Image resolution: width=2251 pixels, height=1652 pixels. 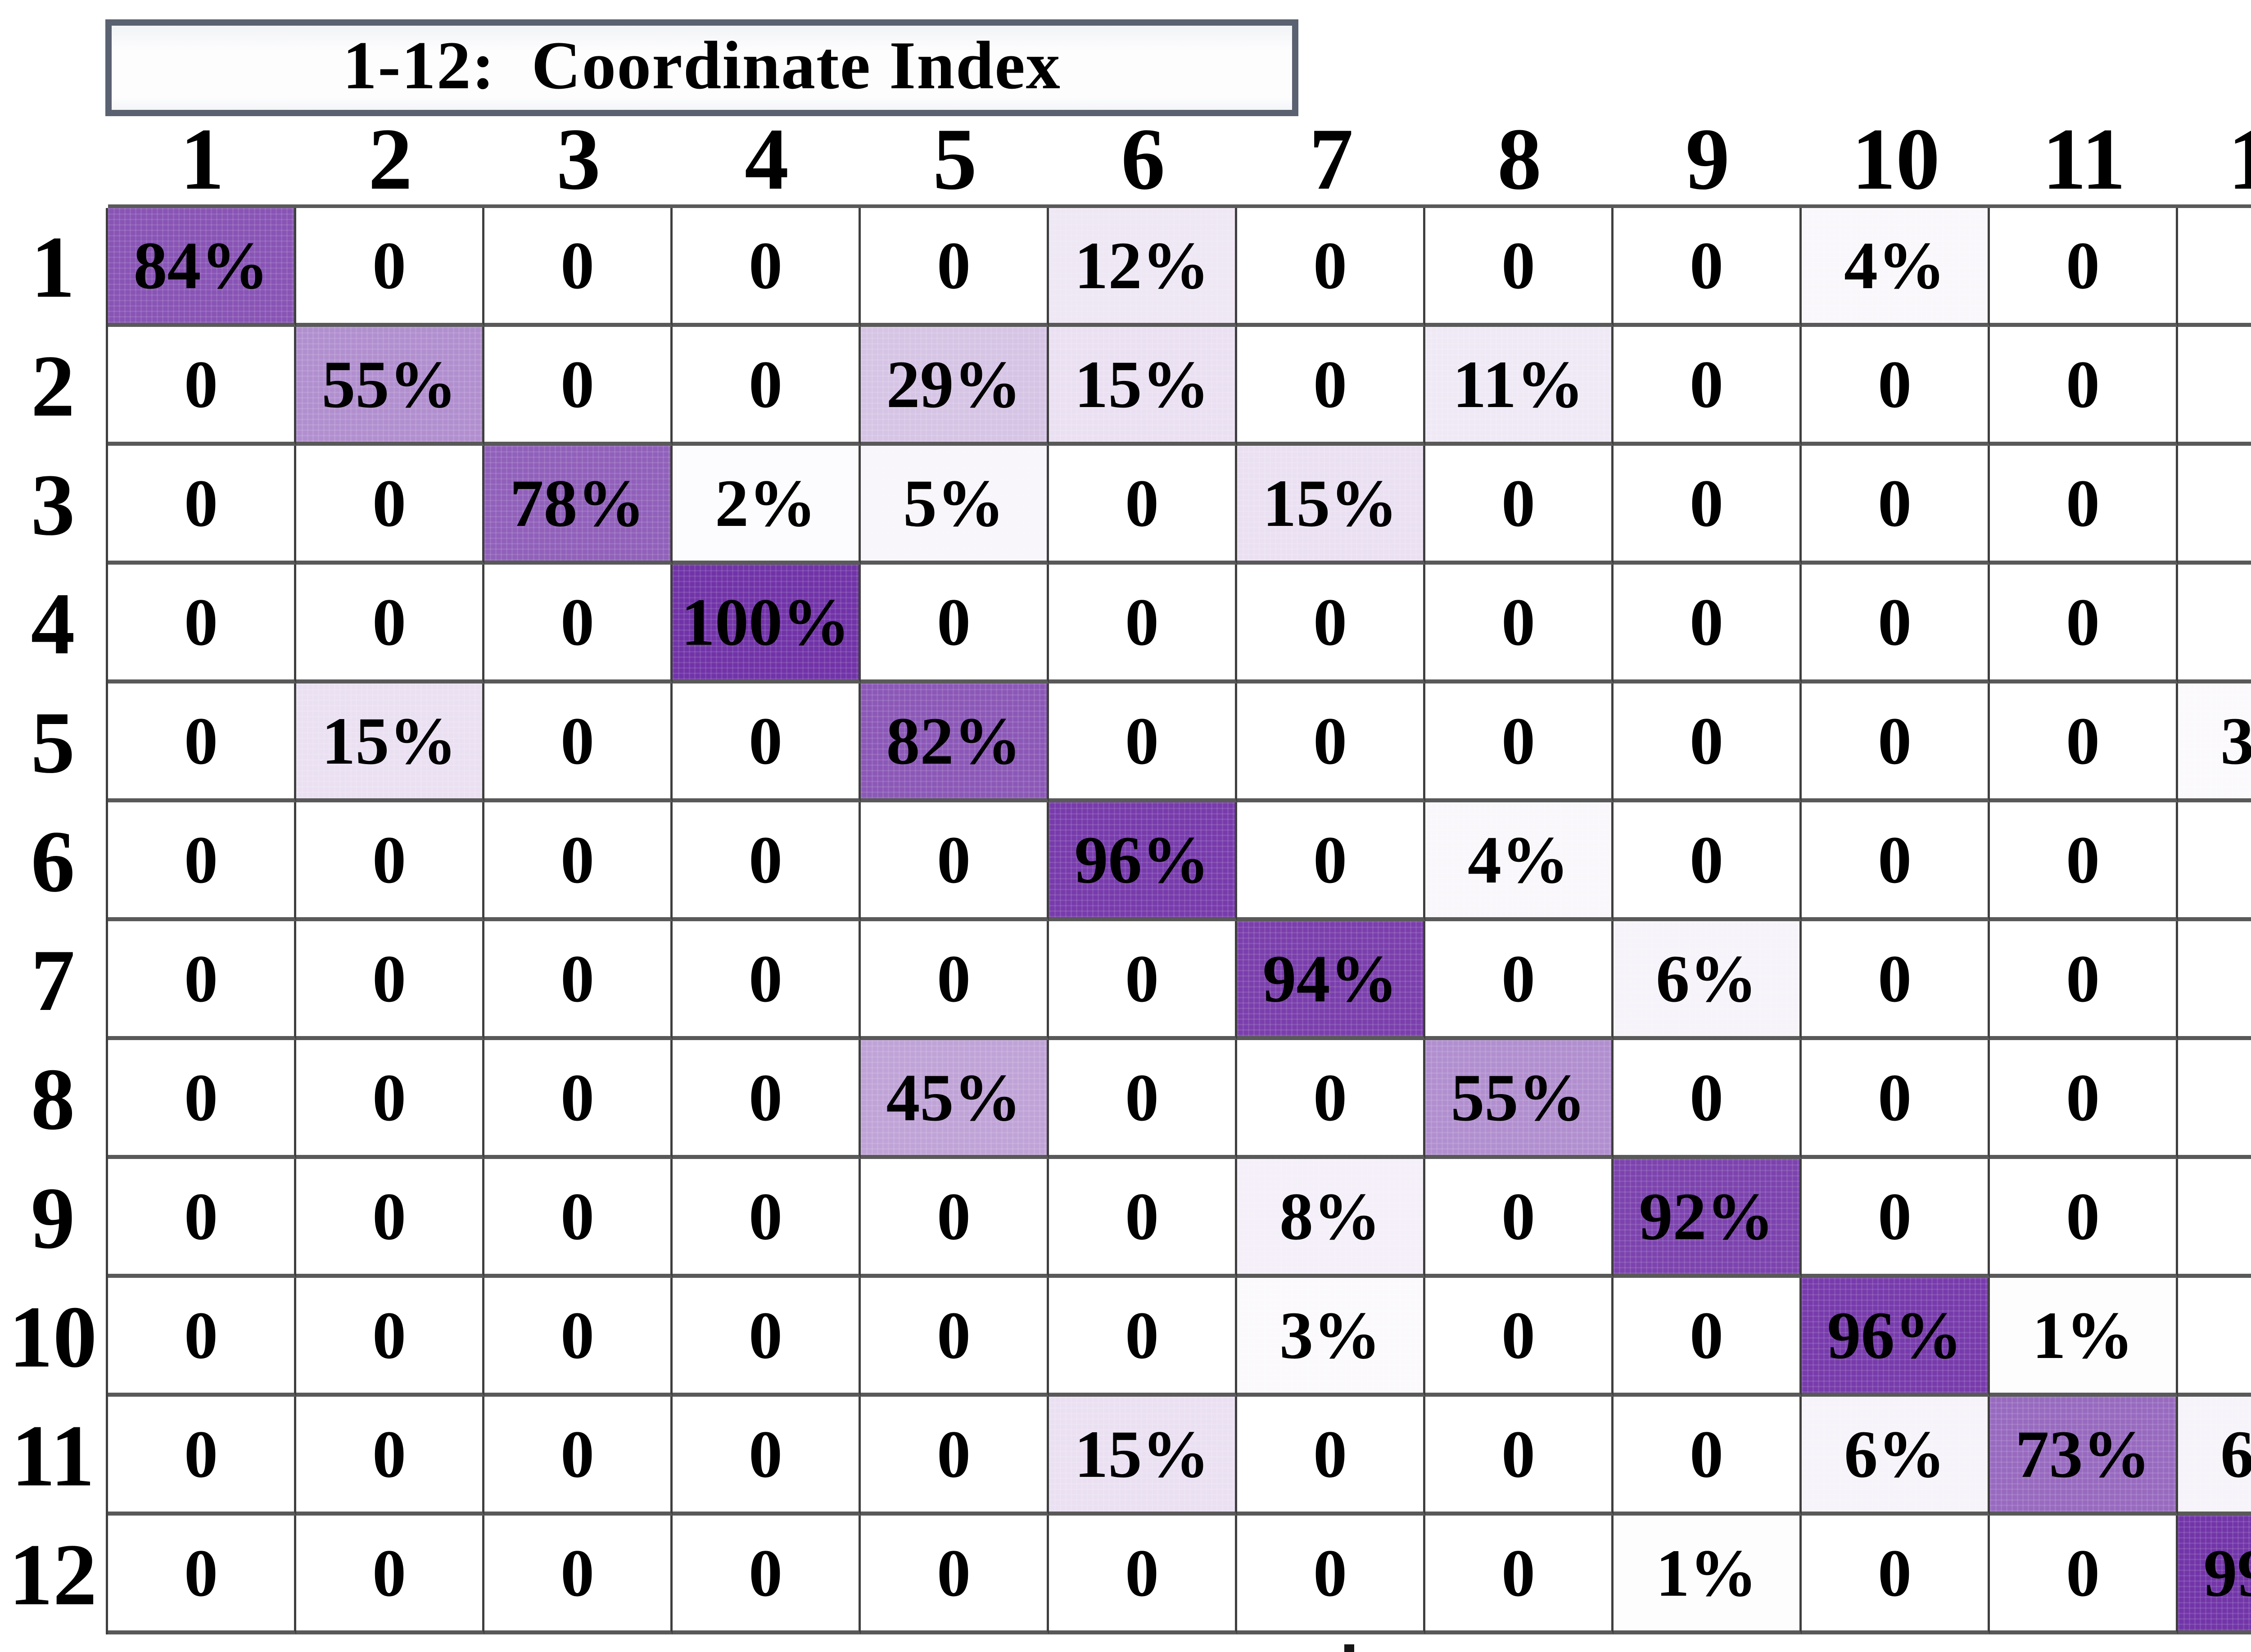 I want to click on matrix-cell-r6-c6: 96%, so click(x=1143, y=862).